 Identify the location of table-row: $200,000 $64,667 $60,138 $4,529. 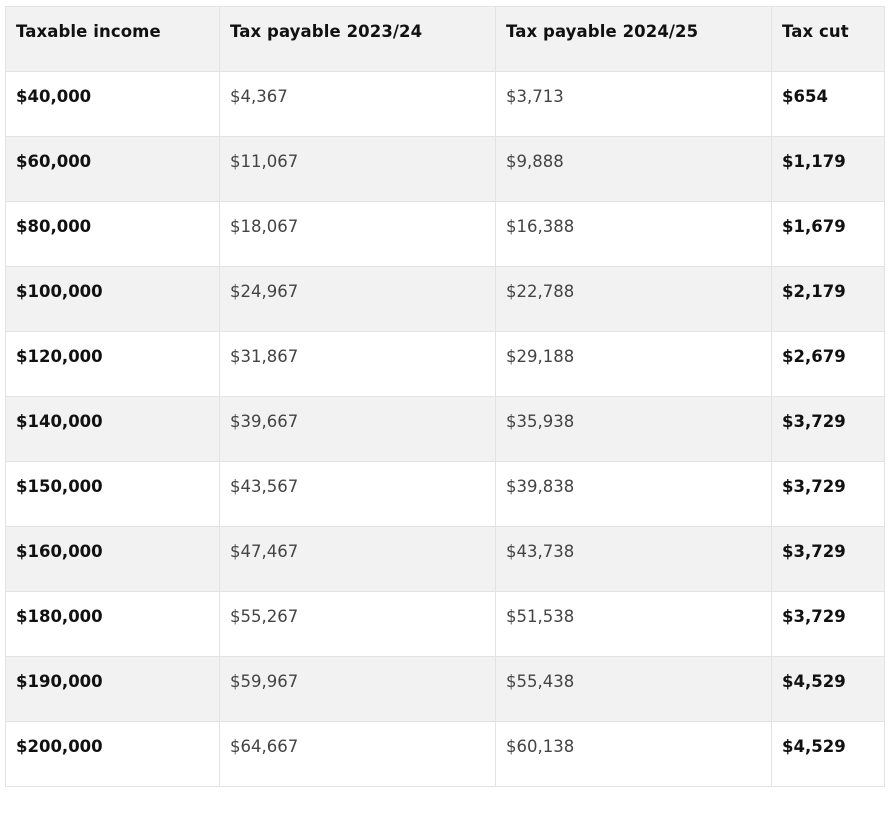
(445, 754).